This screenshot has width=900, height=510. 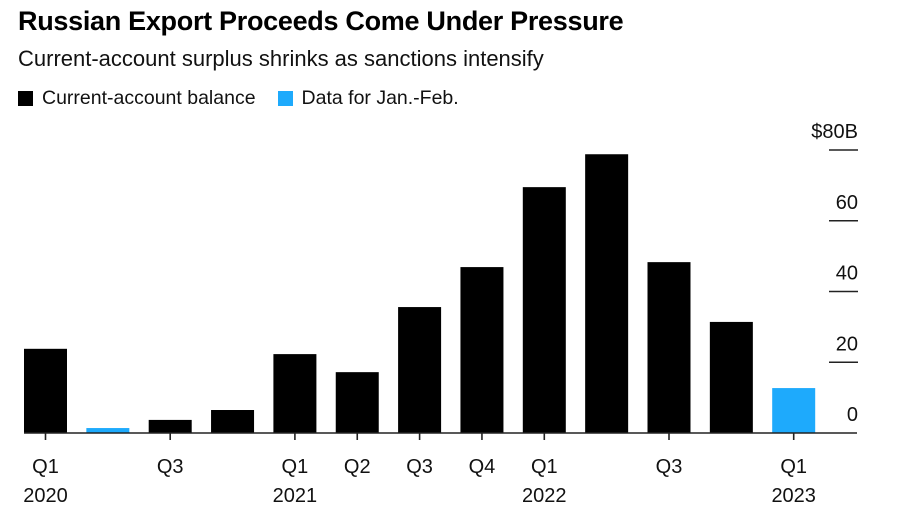 What do you see at coordinates (170, 426) in the screenshot?
I see `bar-q3-2020` at bounding box center [170, 426].